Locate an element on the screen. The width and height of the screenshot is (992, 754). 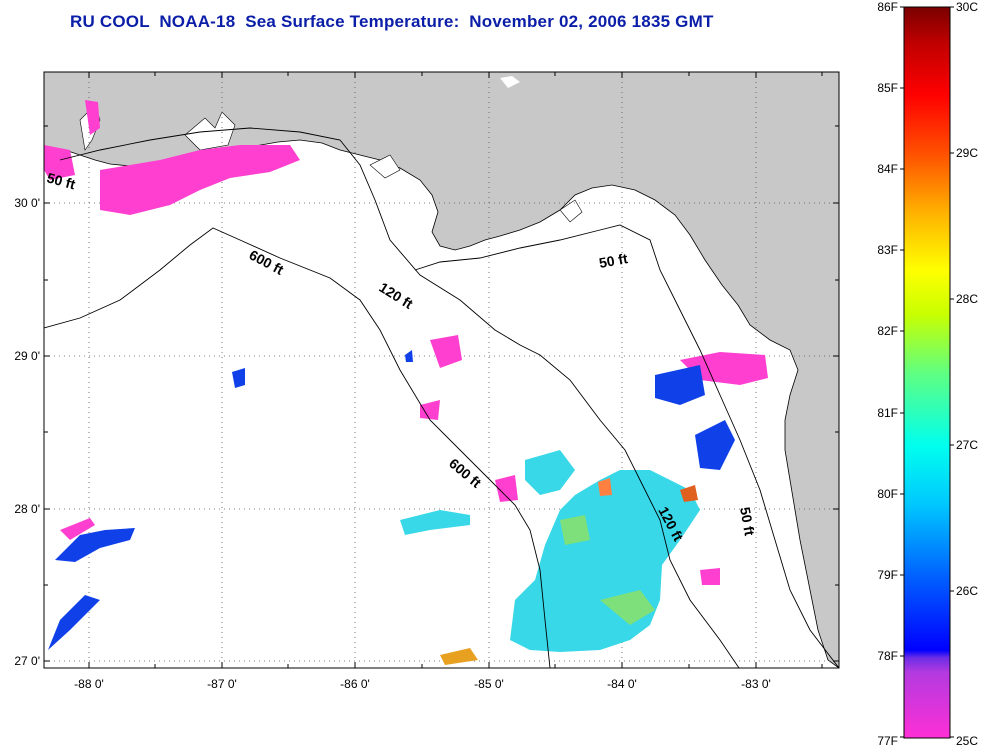
colorbar-f-label: 77F is located at coordinates (887, 741).